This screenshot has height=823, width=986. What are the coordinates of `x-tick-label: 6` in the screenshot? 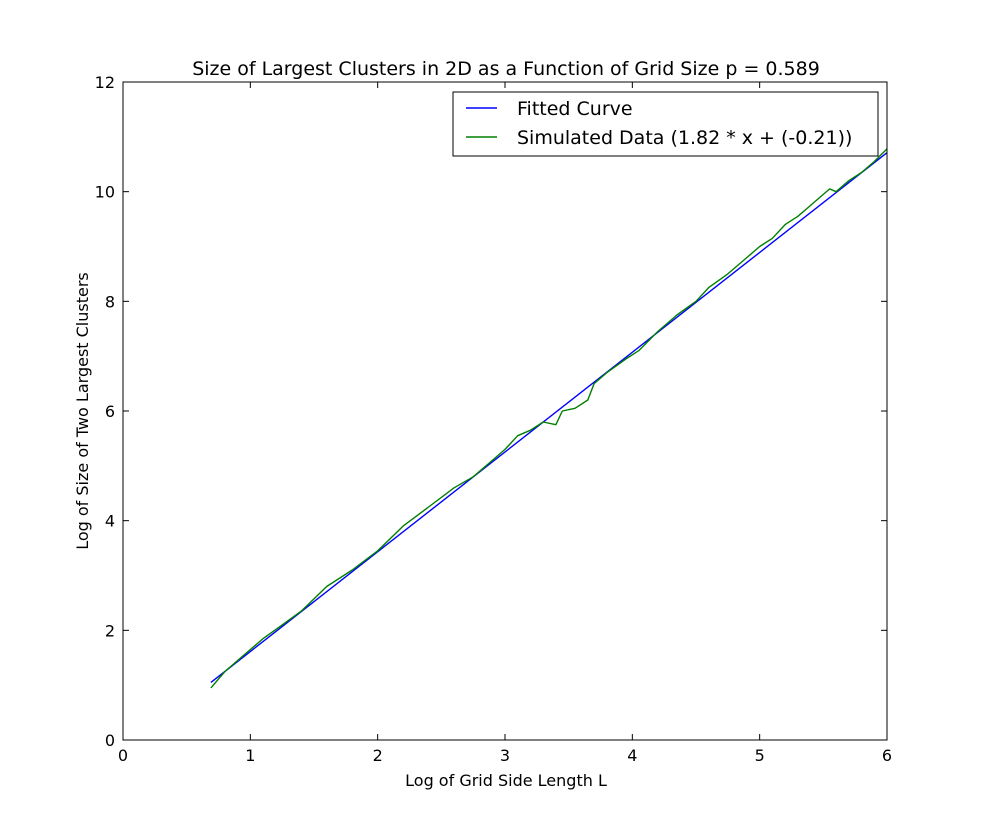 It's located at (887, 755).